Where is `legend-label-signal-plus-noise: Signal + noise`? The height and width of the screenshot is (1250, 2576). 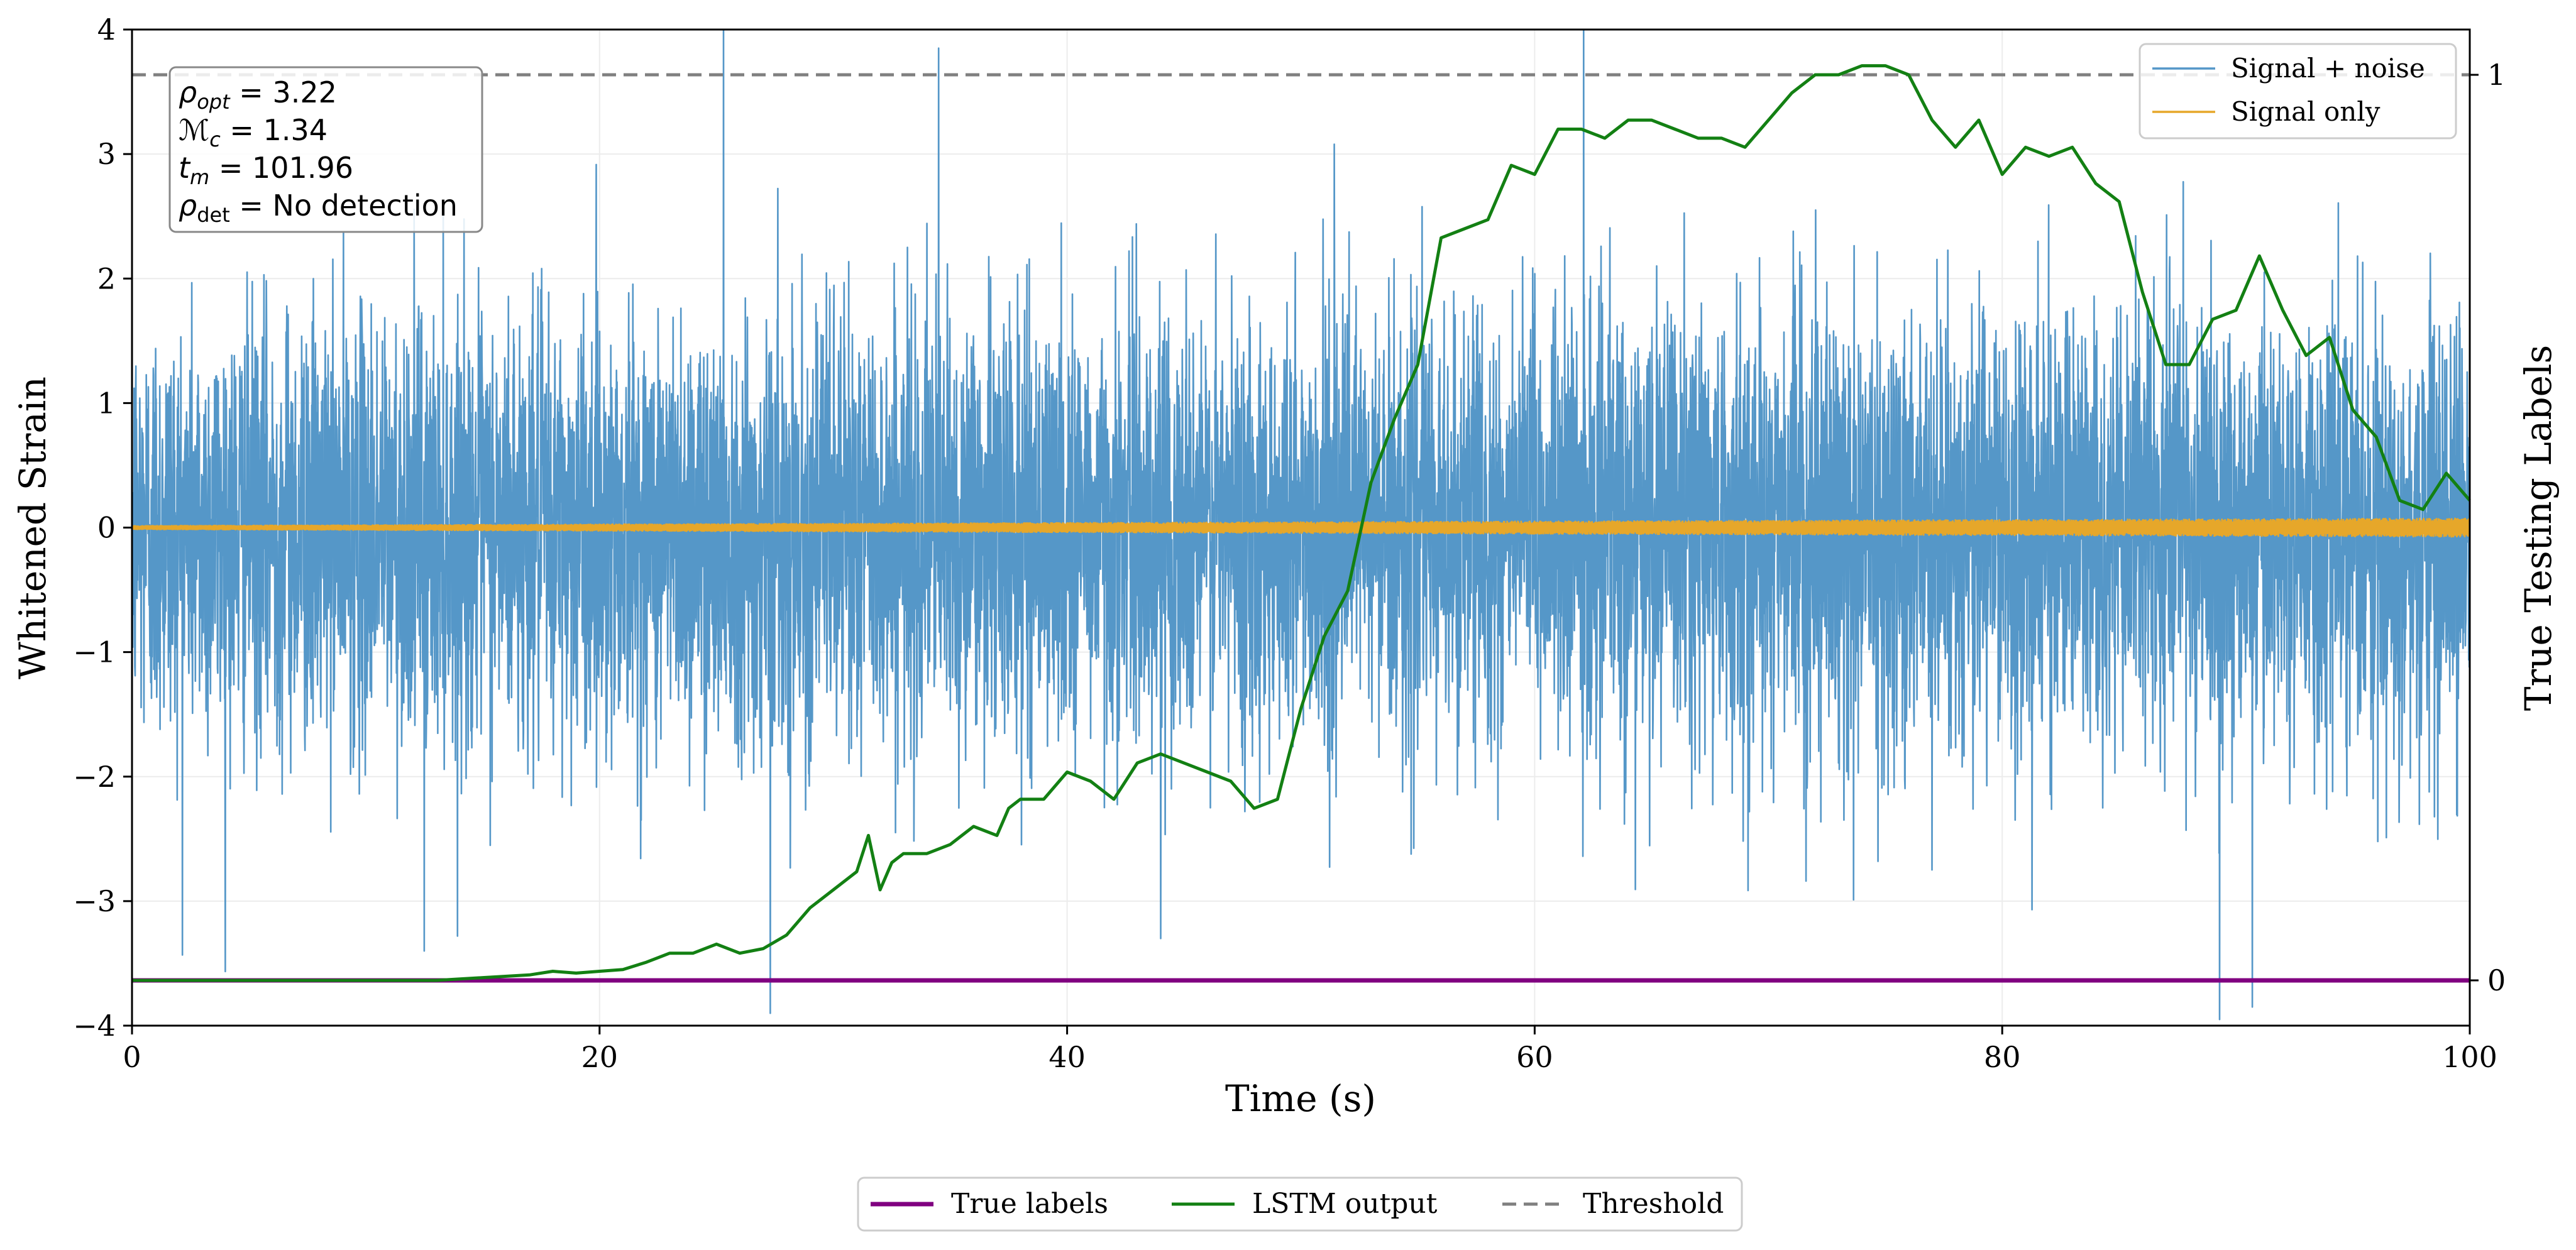 legend-label-signal-plus-noise: Signal + noise is located at coordinates (2328, 68).